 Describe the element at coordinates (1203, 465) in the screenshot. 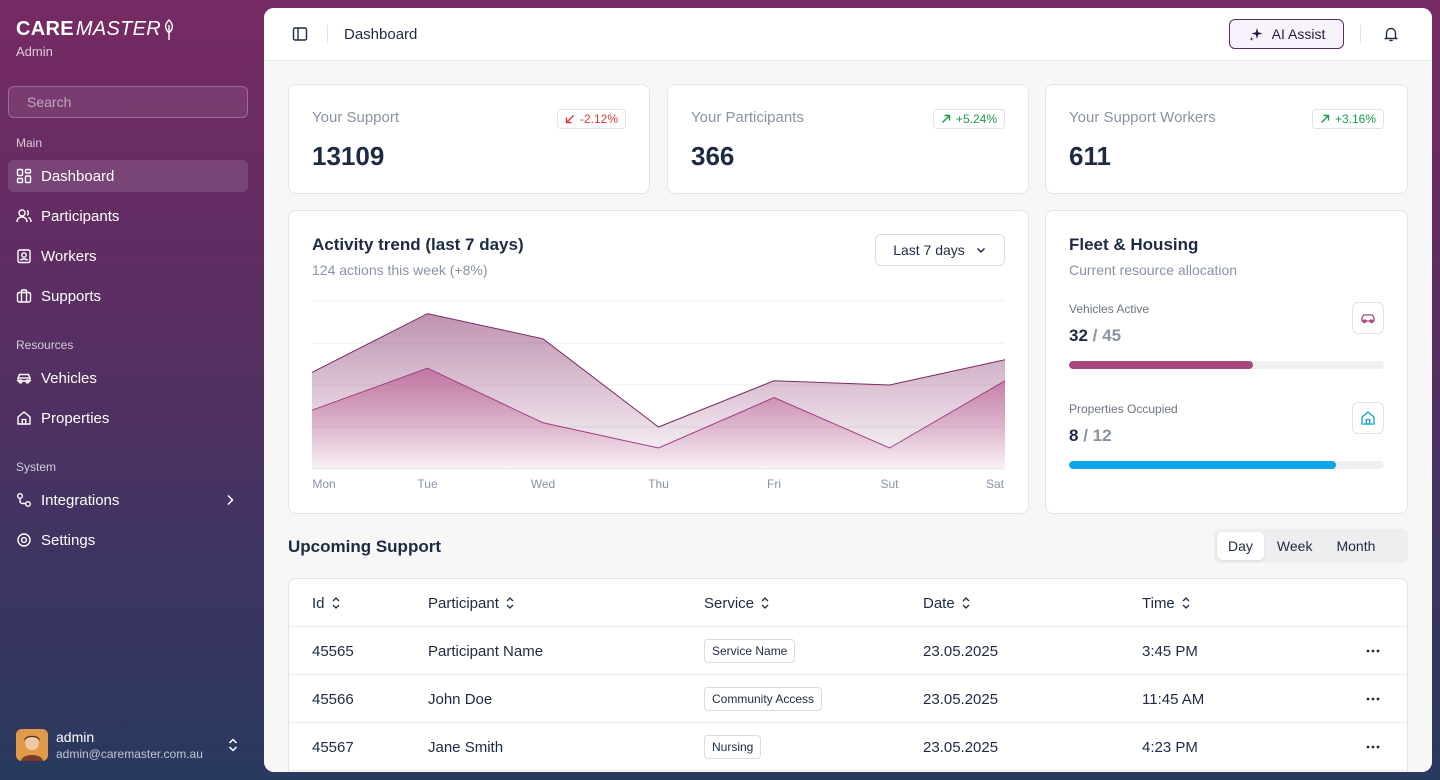

I see `properties-progress-fill` at that location.